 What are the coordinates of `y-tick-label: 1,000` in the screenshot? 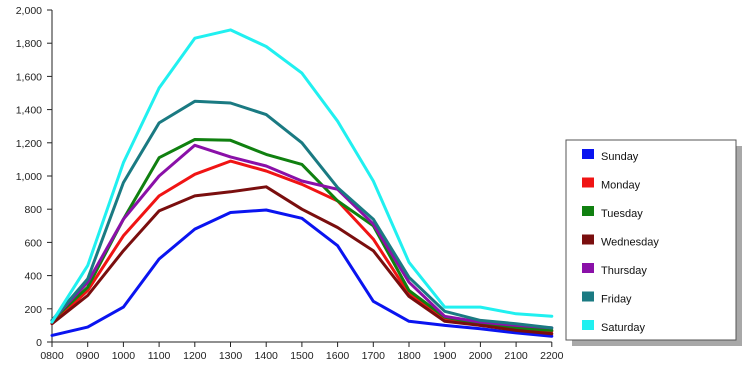 It's located at (29, 177).